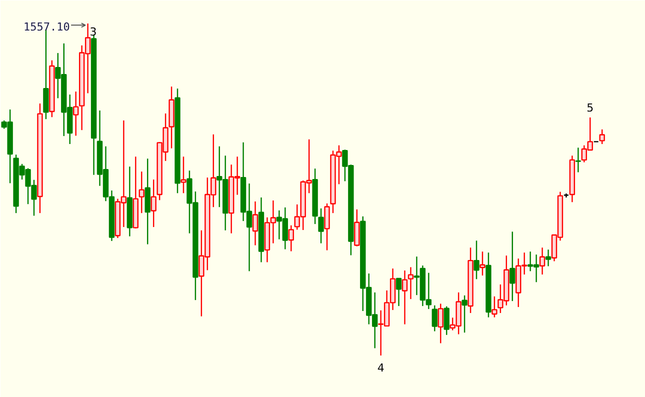  Describe the element at coordinates (93, 32) in the screenshot. I see `annotation: 3` at that location.